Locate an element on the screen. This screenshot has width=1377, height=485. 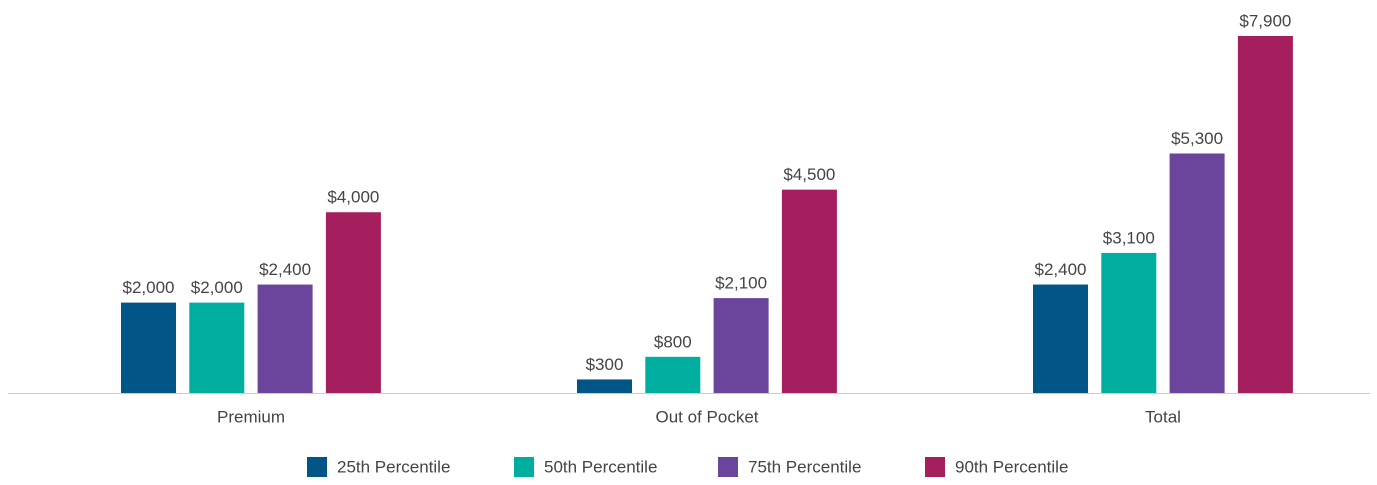
legend-label: 90th Percentile is located at coordinates (1011, 466).